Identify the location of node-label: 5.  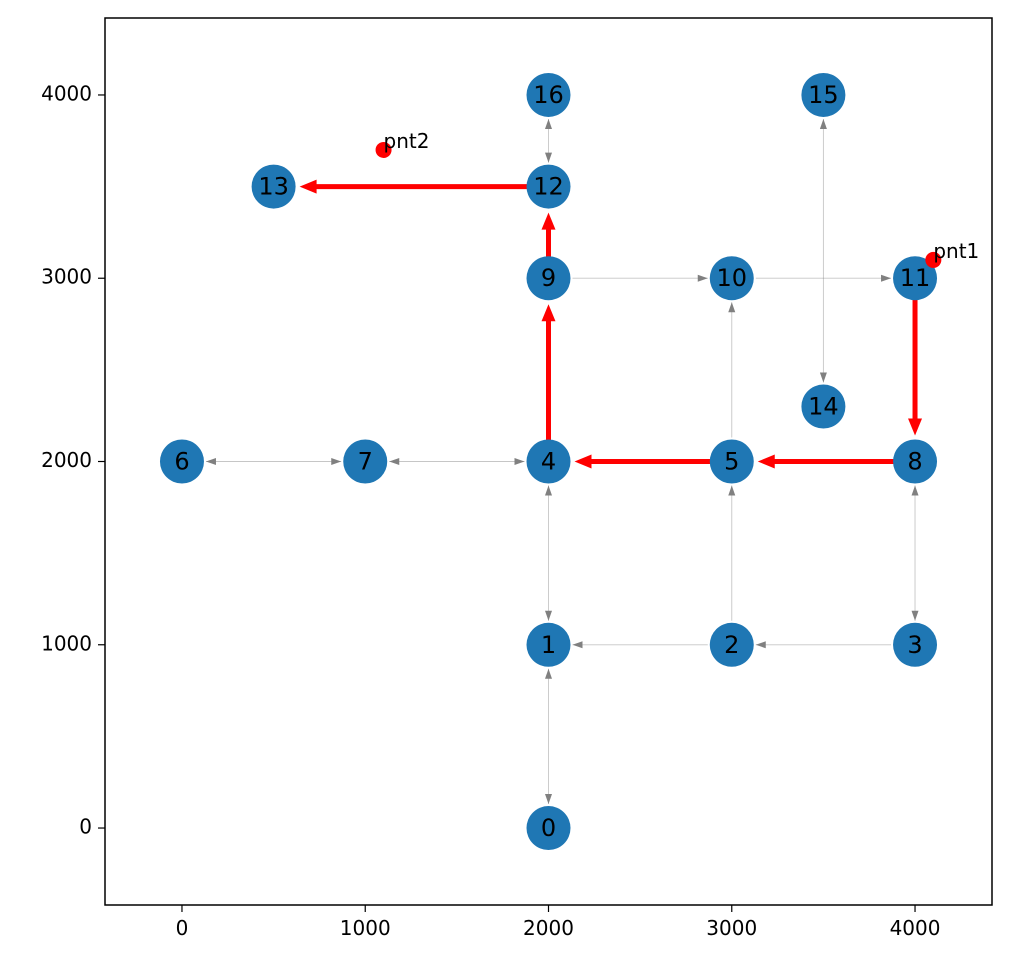
(731, 462).